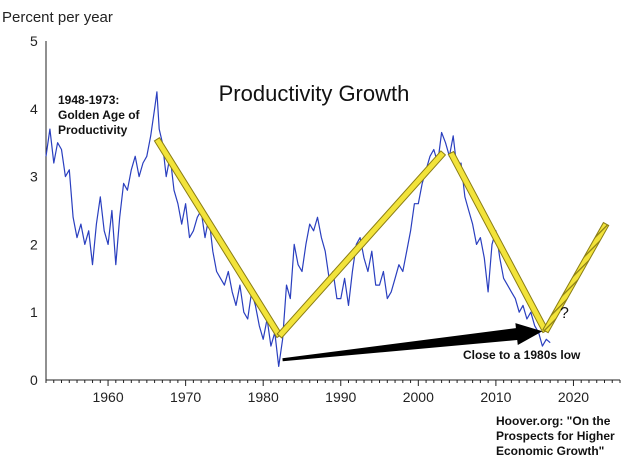 The image size is (628, 468). I want to click on y-tick-label-5: 5, so click(34, 41).